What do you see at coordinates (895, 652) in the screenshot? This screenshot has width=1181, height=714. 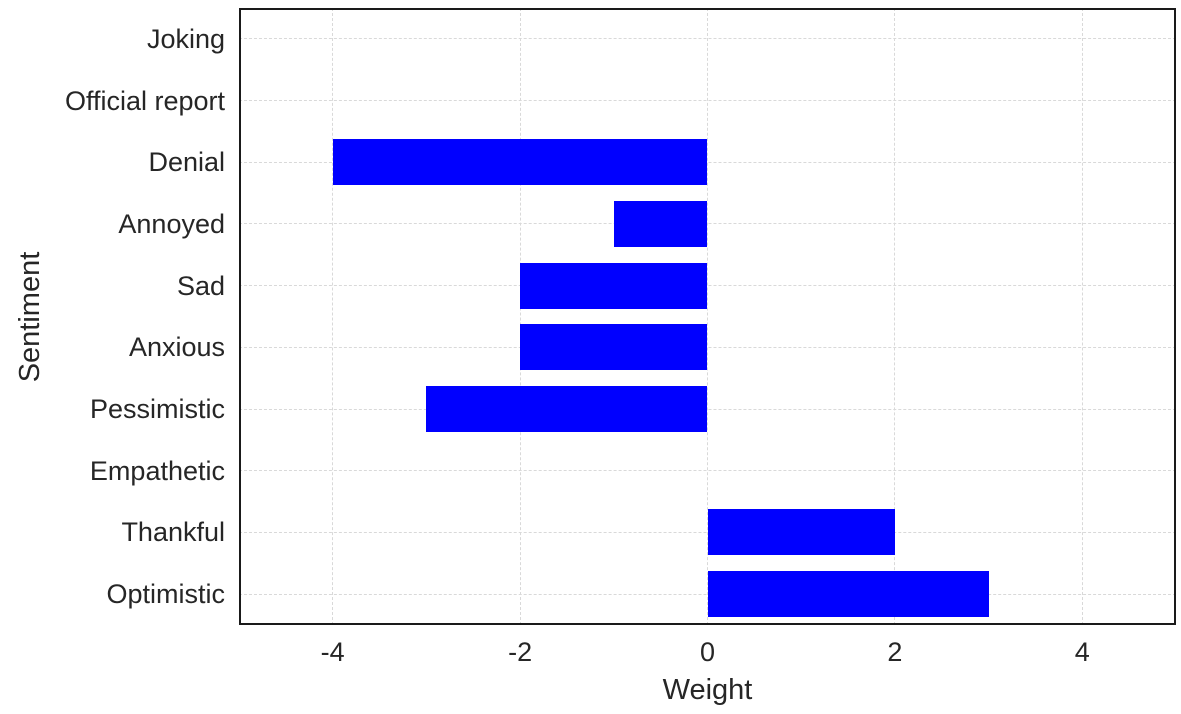 I see `x-tick-label: 2` at bounding box center [895, 652].